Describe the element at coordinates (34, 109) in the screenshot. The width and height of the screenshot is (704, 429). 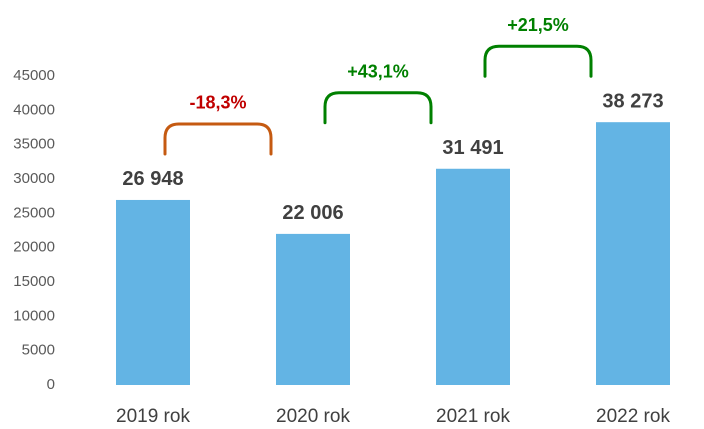
I see `y-tick-label: 40000` at that location.